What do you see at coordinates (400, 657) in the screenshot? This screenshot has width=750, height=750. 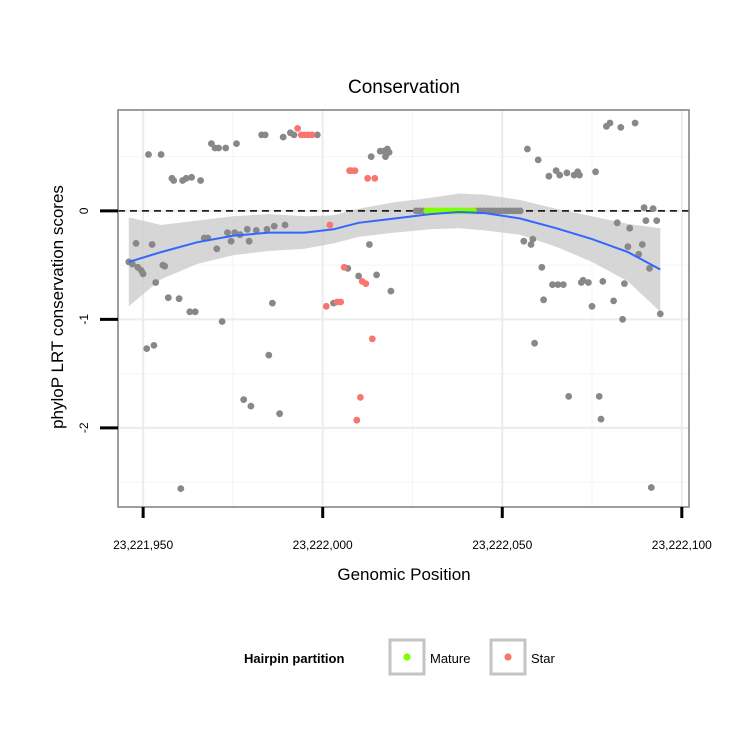 I see `legend: Hairpin partition Mature Star` at bounding box center [400, 657].